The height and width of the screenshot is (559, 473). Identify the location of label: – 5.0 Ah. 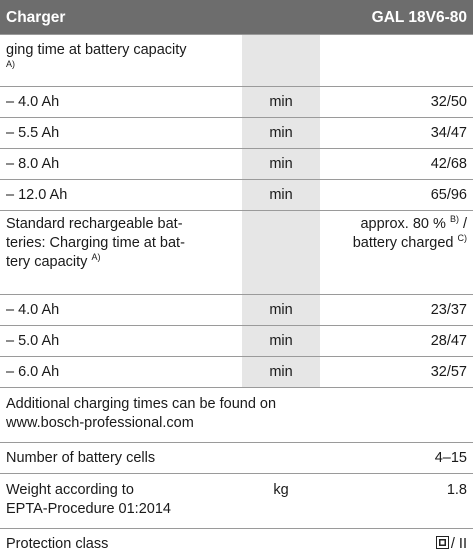
(121, 341).